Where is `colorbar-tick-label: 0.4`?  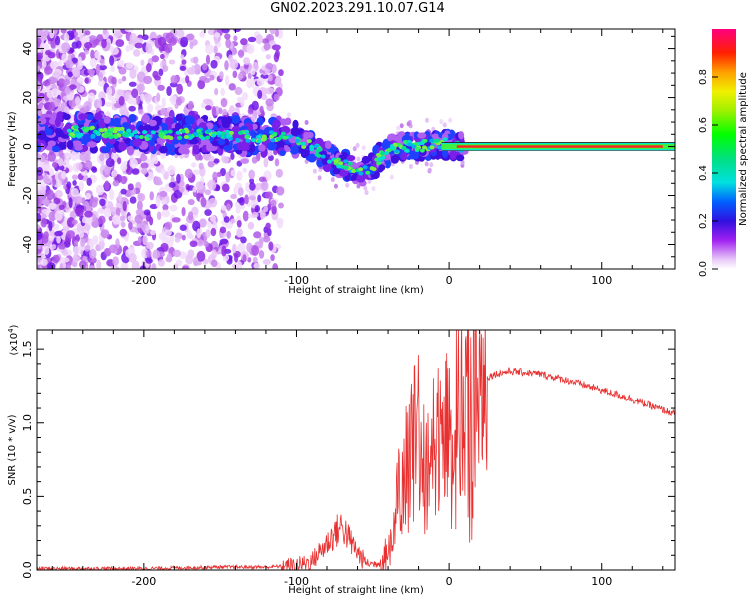 colorbar-tick-label: 0.4 is located at coordinates (703, 173).